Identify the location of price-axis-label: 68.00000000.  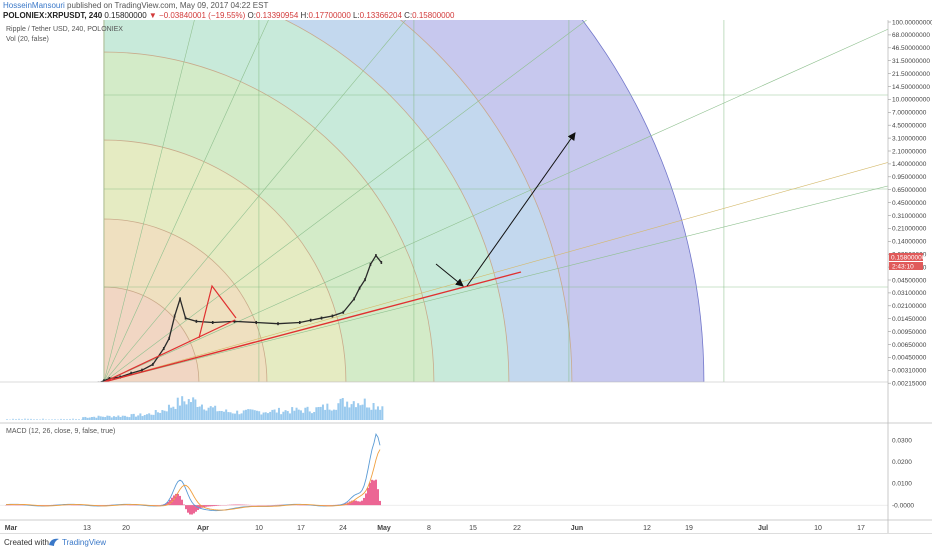
(911, 35).